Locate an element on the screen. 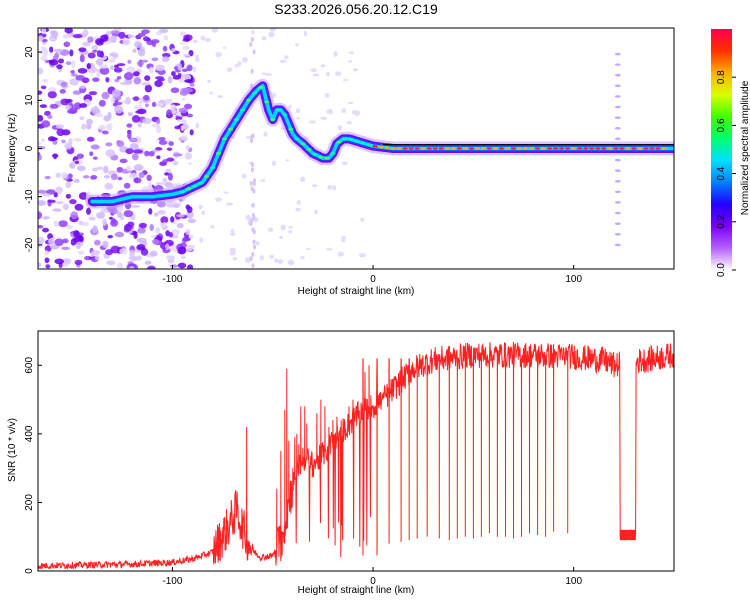  colorbar-label: Normalized spectral amplitude is located at coordinates (745, 147).